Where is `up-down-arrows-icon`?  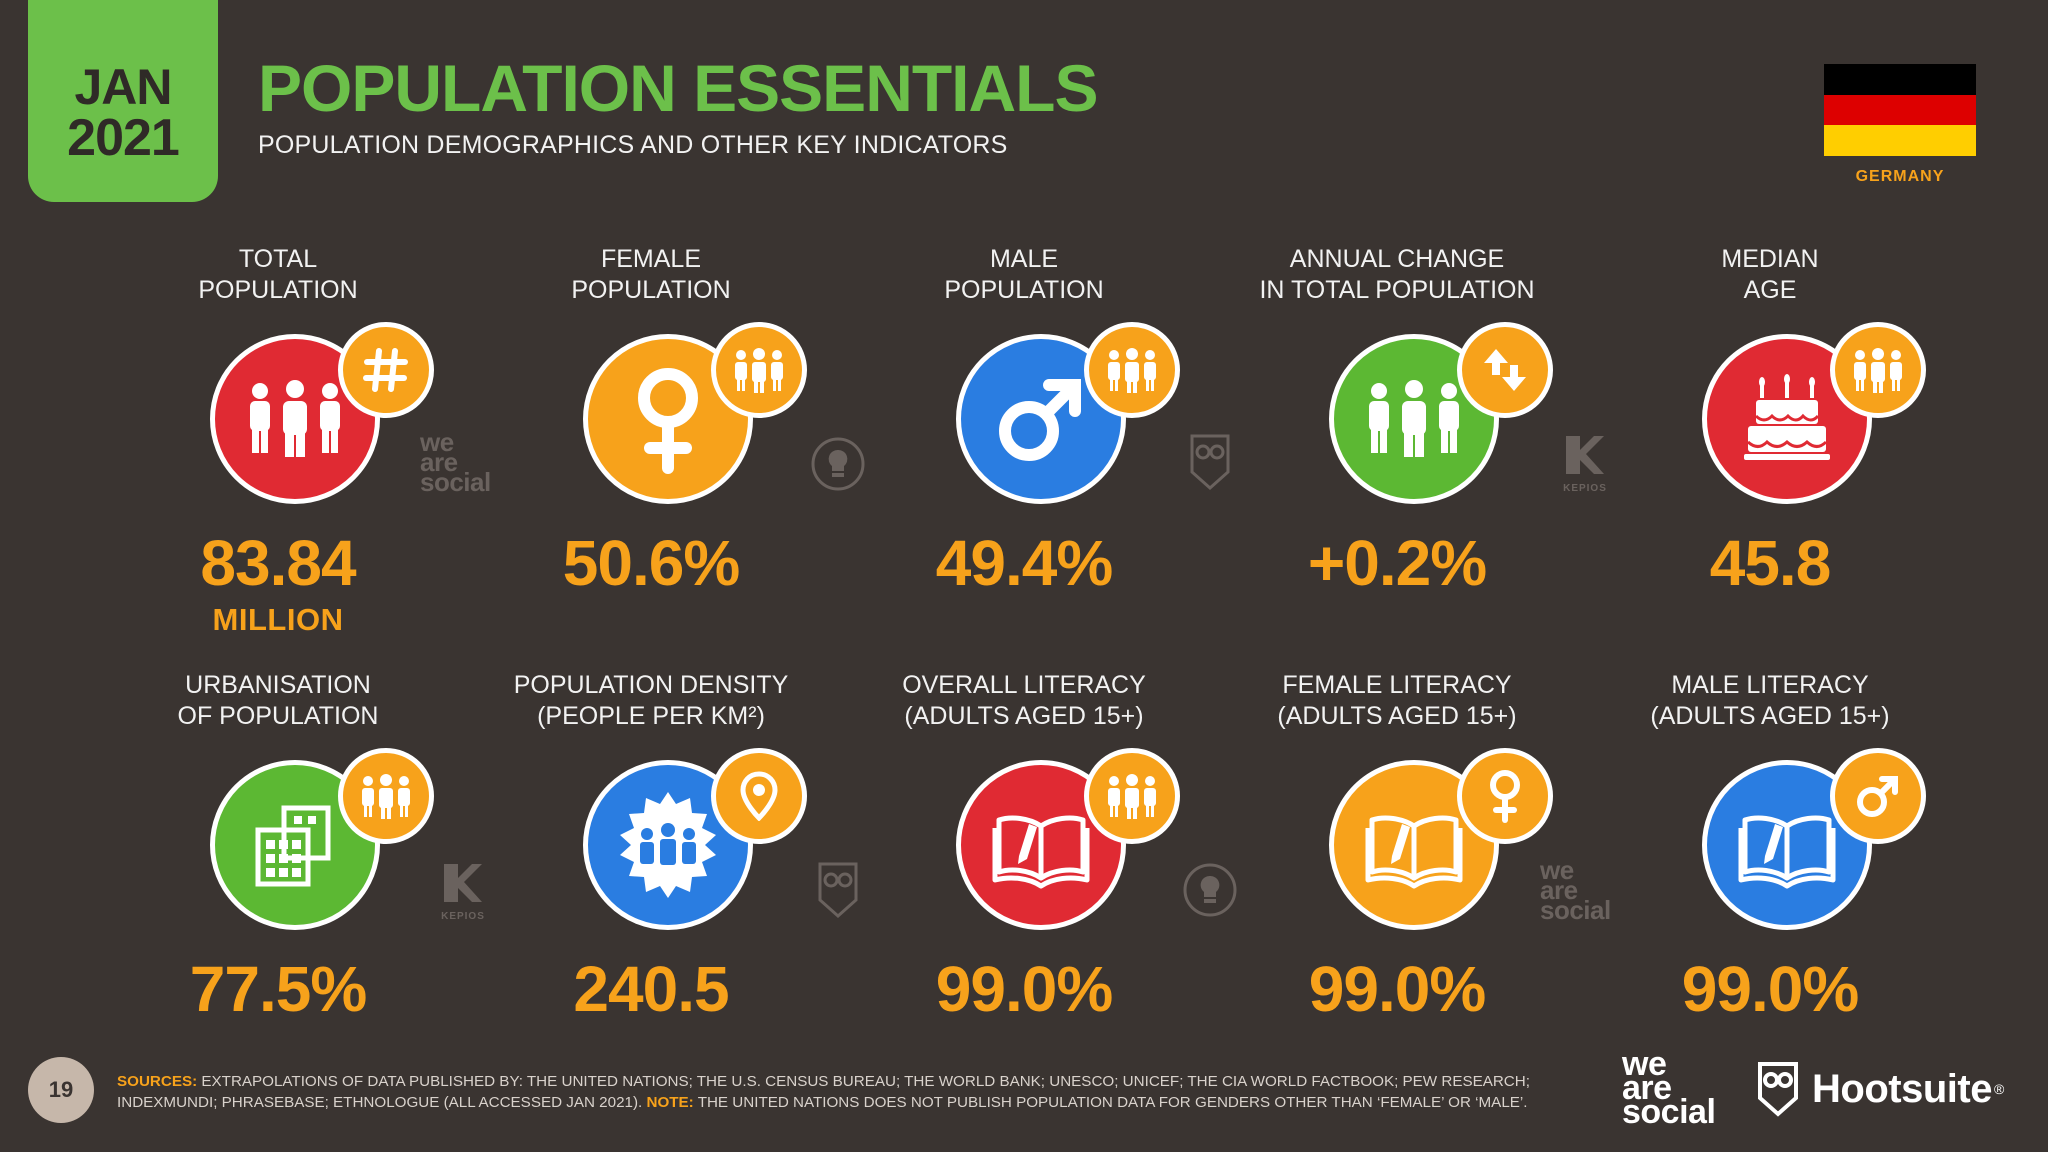
up-down-arrows-icon is located at coordinates (1505, 370).